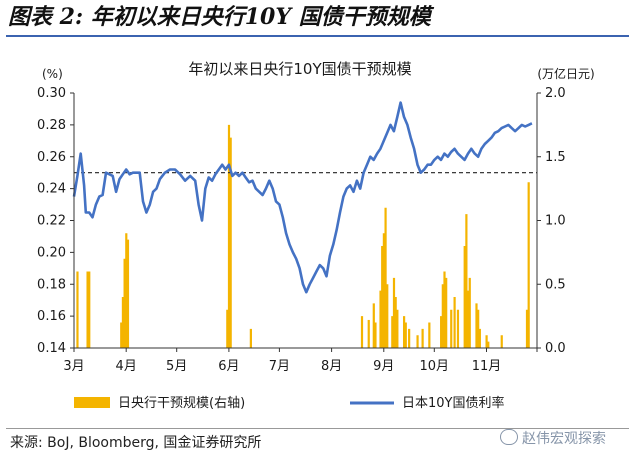 The image size is (635, 458). I want to click on legend-line-label: 日本10Y国债利率, so click(453, 403).